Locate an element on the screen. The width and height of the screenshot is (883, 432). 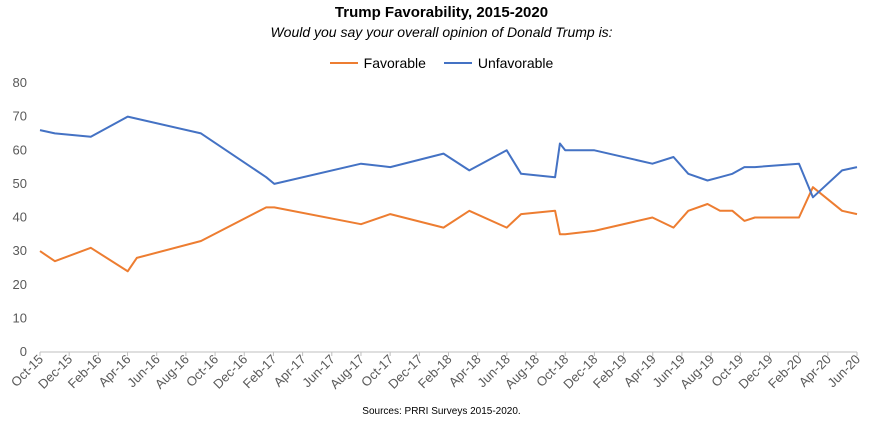
x-tick-label: Jun-20 is located at coordinates (843, 371).